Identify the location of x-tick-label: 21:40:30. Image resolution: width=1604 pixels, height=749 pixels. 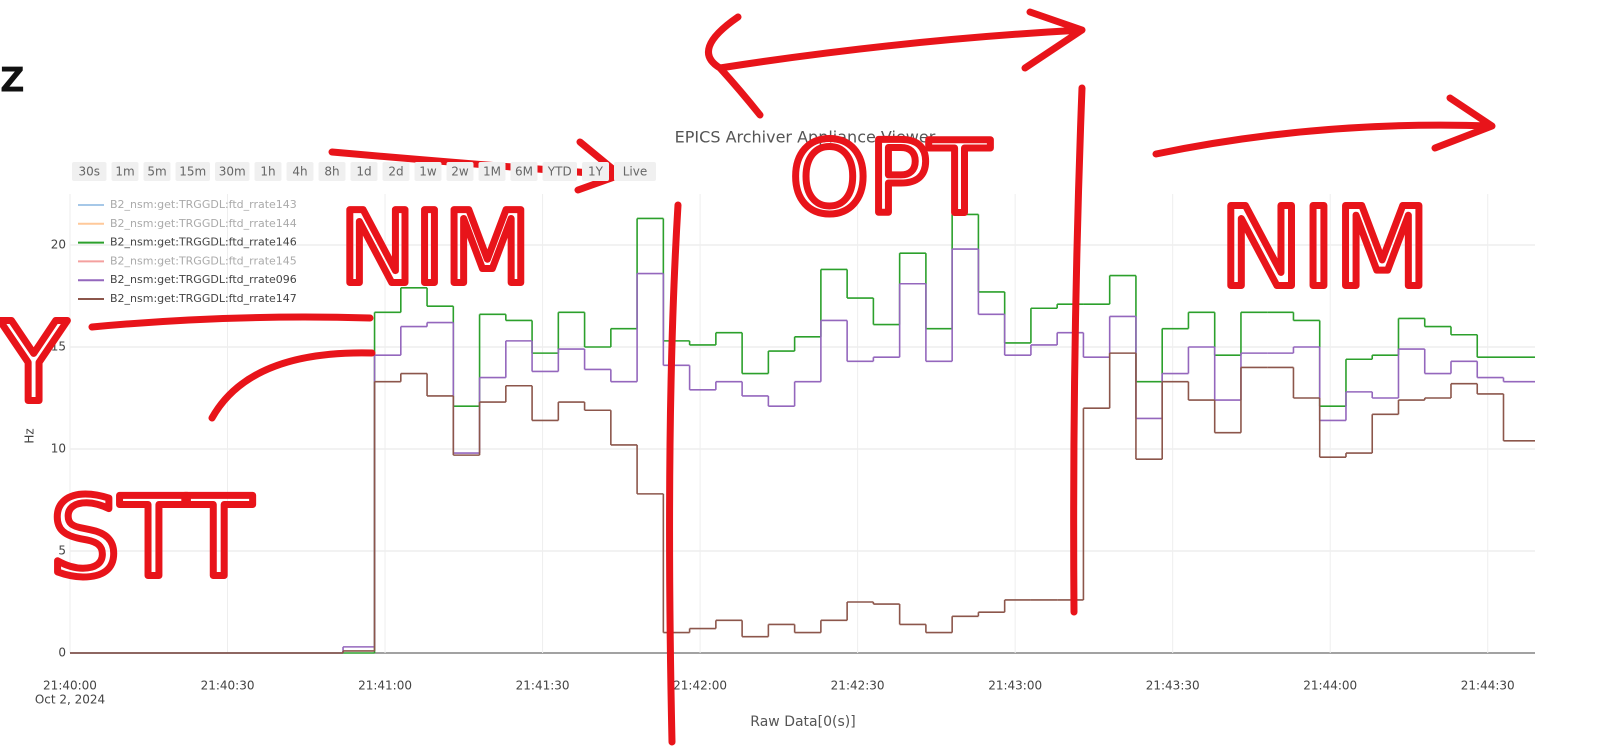
(228, 686).